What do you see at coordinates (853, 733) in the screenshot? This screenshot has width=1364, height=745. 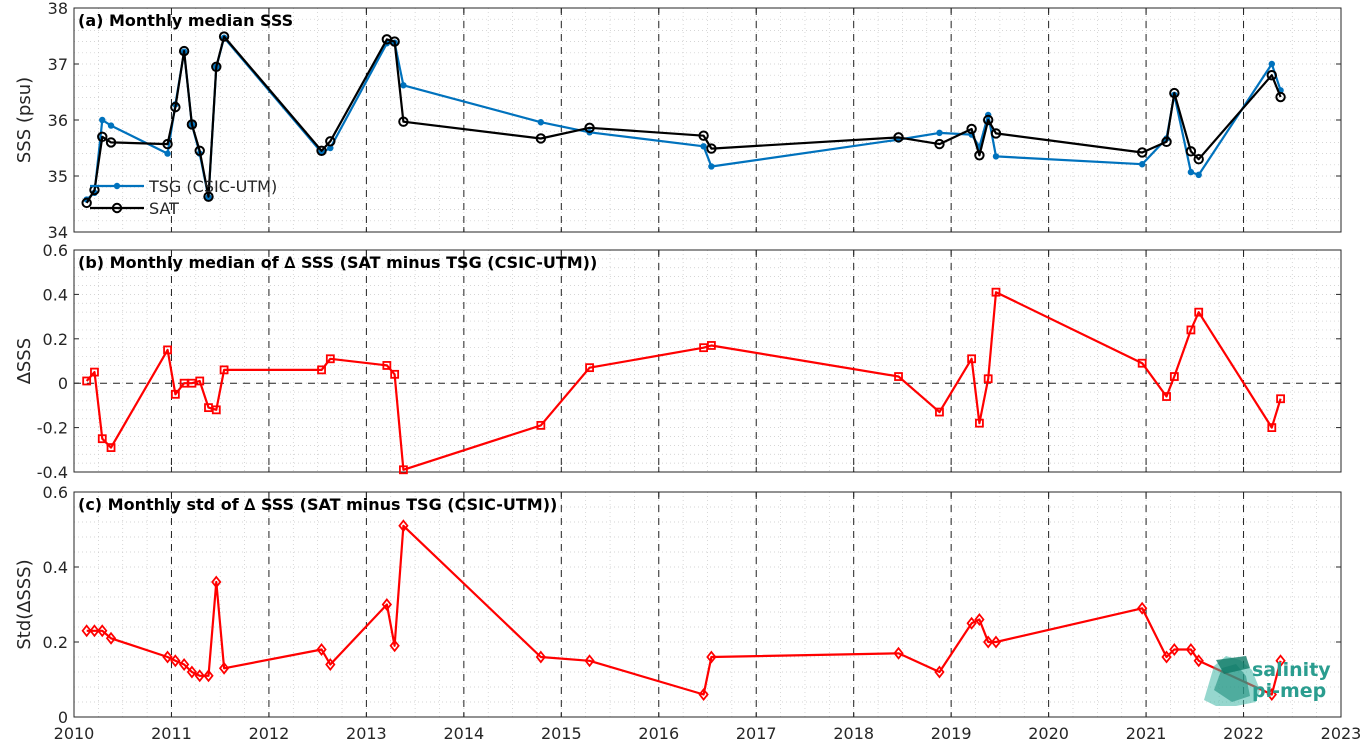 I see `x-tick-label: 2018` at bounding box center [853, 733].